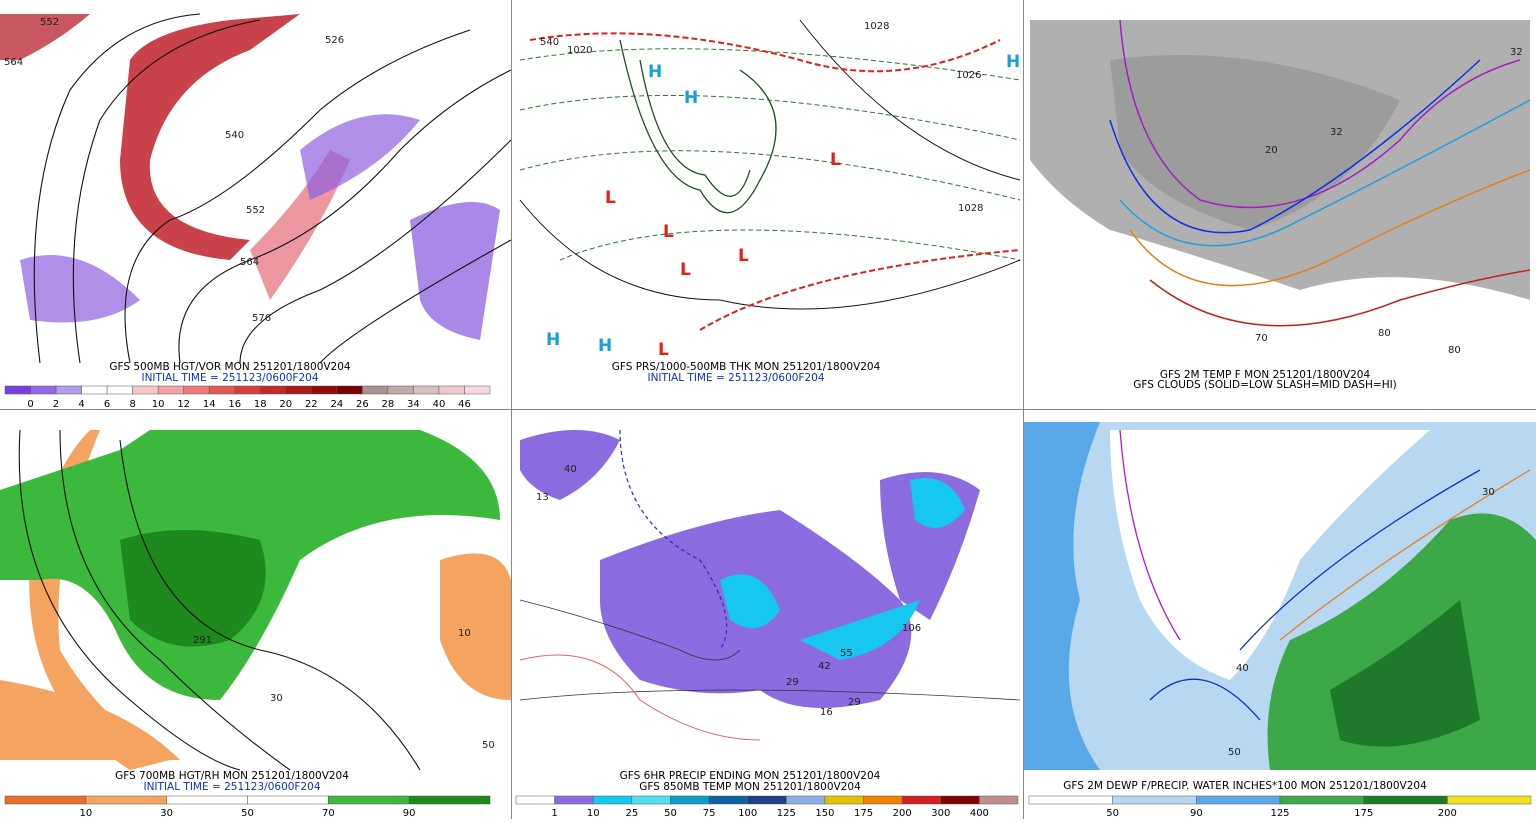 The image size is (1536, 823). I want to click on colorbar-label: 28, so click(388, 404).